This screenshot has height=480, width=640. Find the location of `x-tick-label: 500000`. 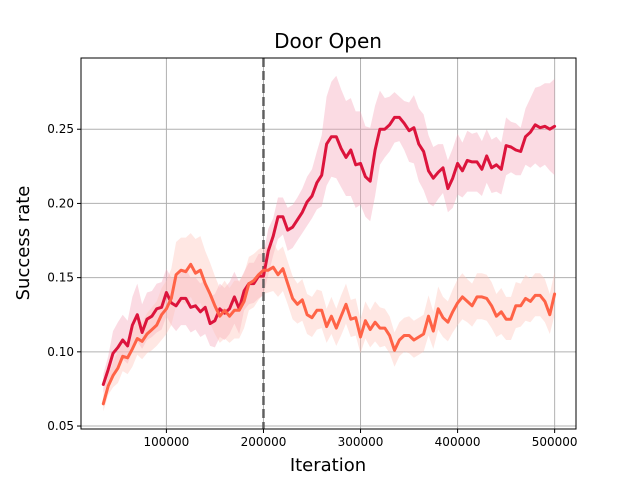

x-tick-label: 500000 is located at coordinates (555, 442).